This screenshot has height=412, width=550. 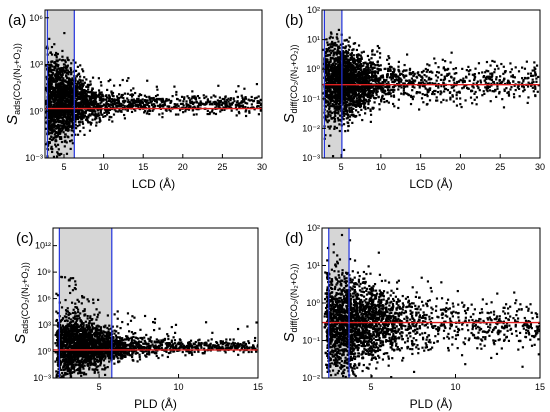 I want to click on x-tick-label: 10, so click(x=104, y=167).